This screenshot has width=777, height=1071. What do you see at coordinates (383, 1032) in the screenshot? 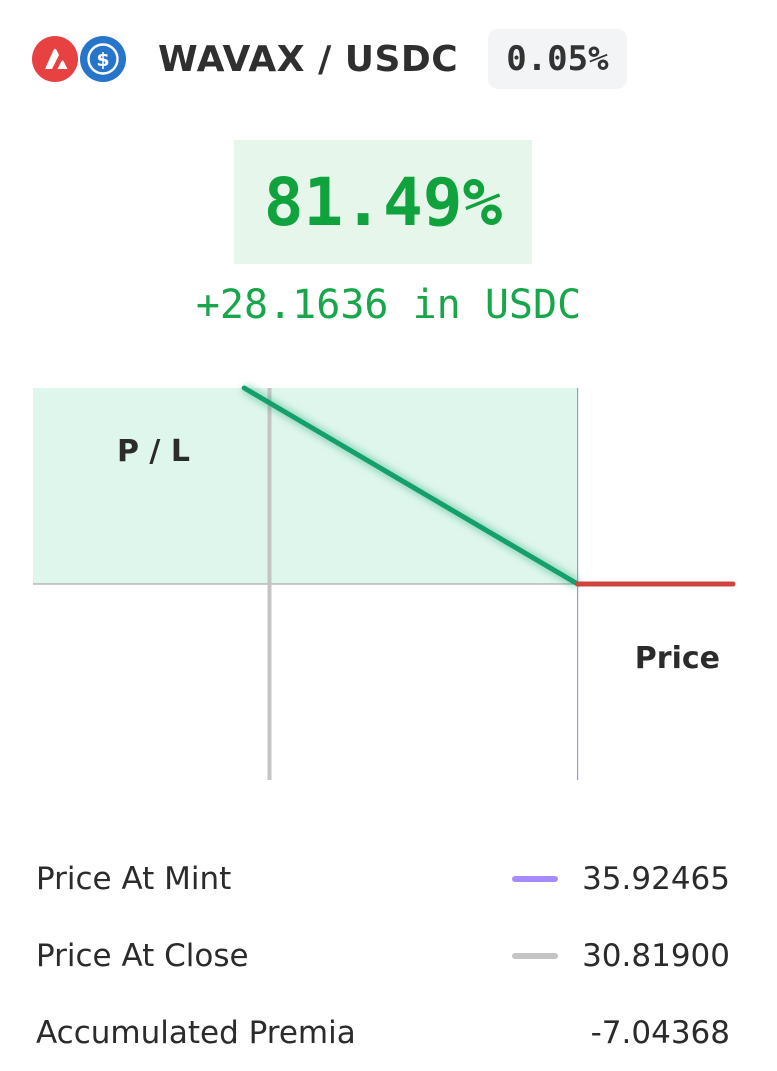
I see `accumulated-premia-row: Accumulated Premia -7.04368` at bounding box center [383, 1032].